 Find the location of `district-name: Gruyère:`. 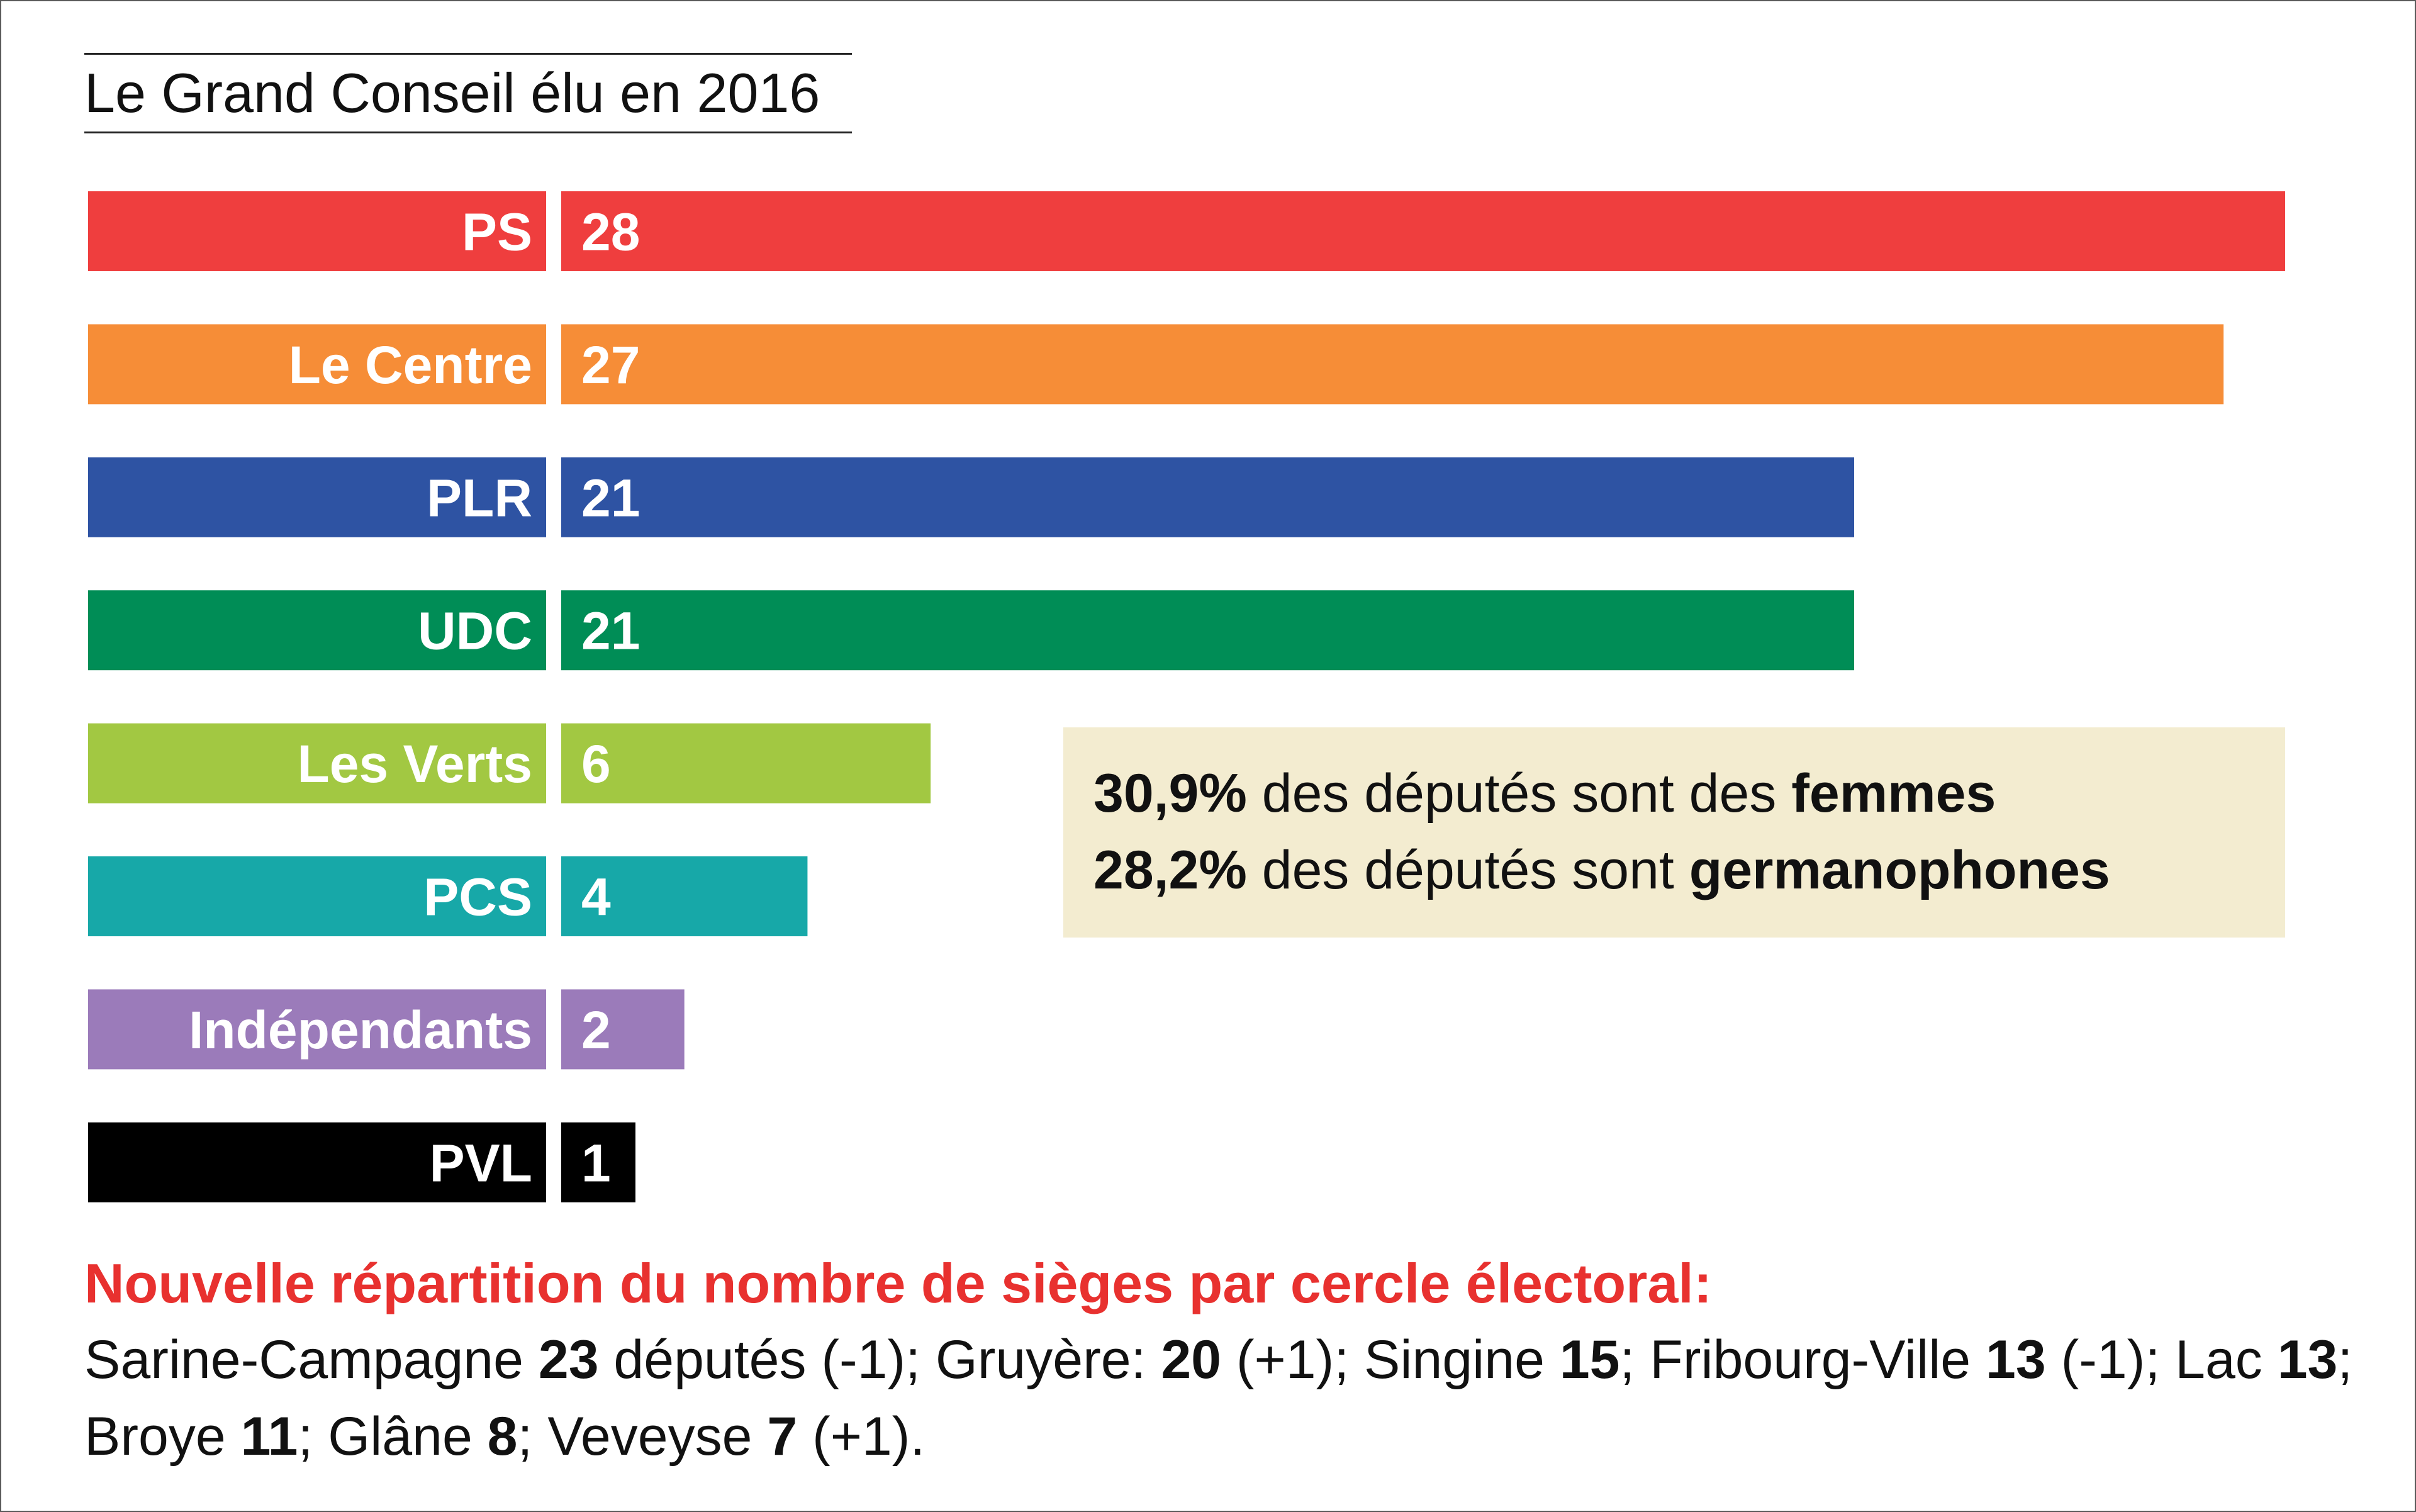

district-name: Gruyère: is located at coordinates (1048, 1360).